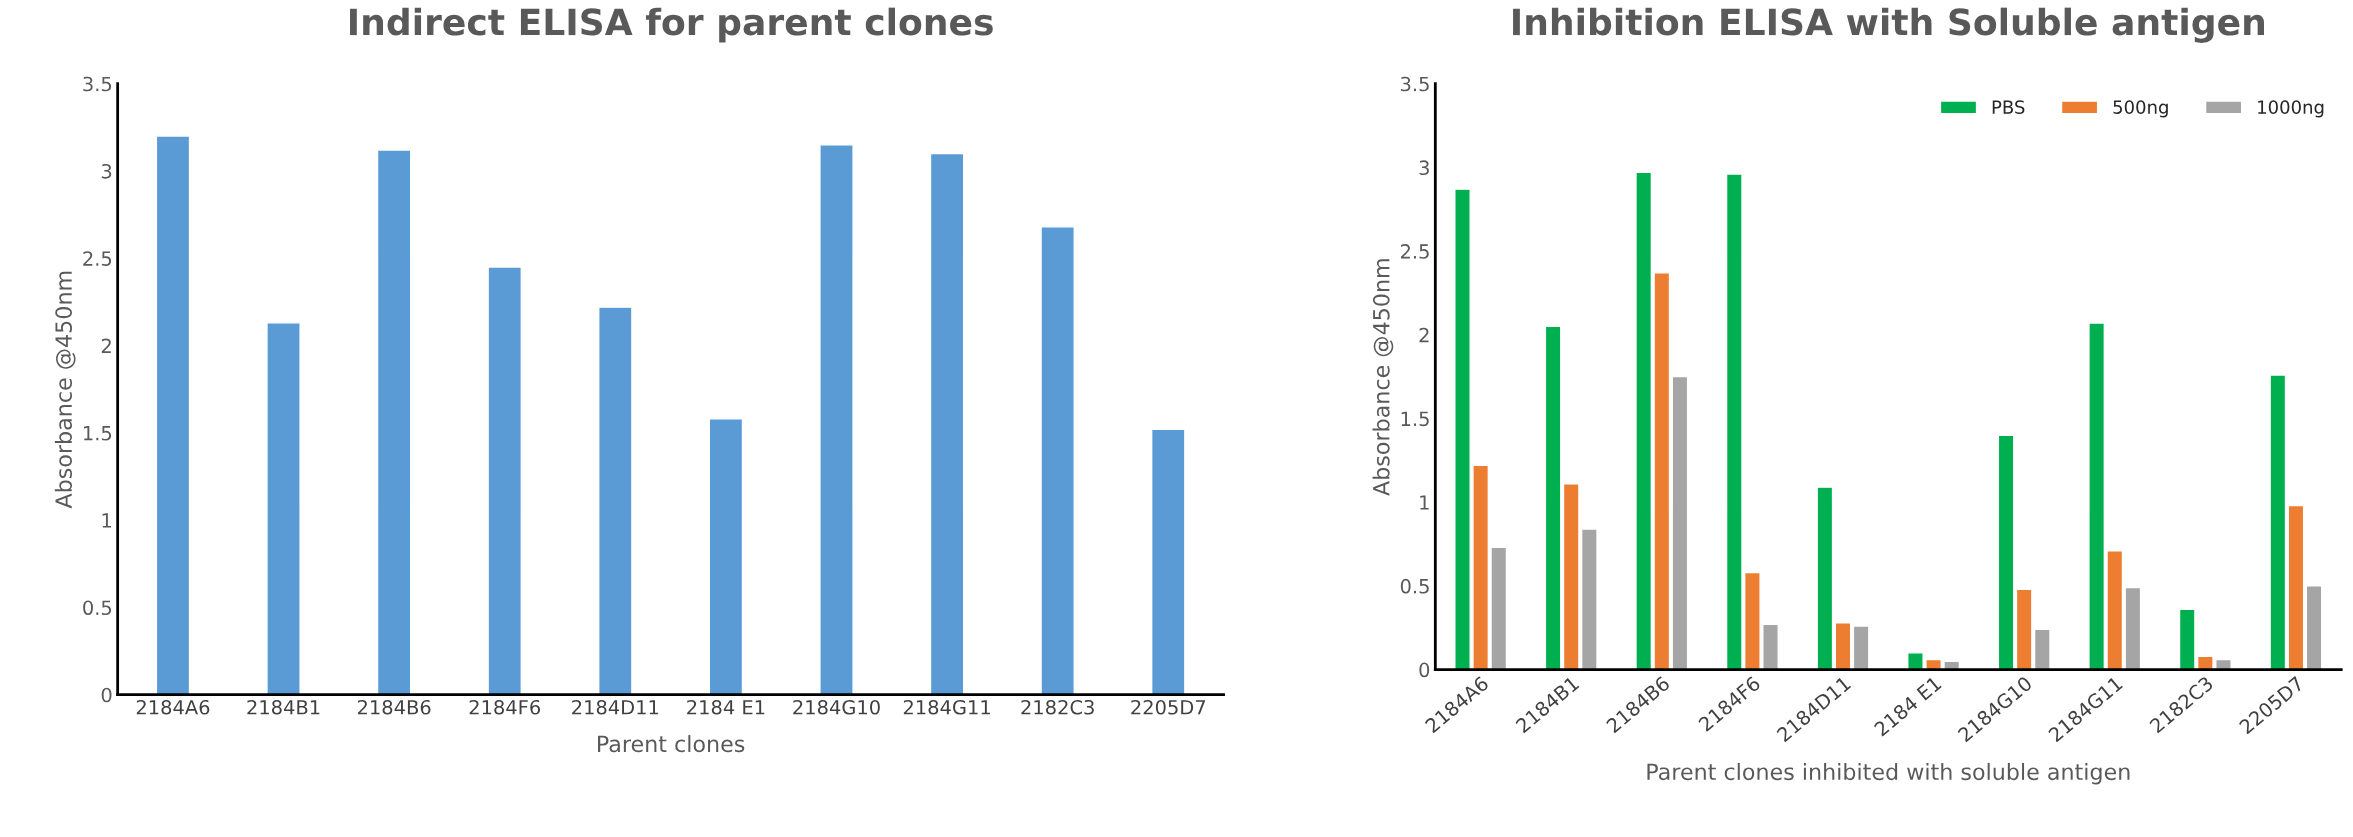  I want to click on chart-title: Inhibition ELISA with Soluble antigen, so click(1888, 25).